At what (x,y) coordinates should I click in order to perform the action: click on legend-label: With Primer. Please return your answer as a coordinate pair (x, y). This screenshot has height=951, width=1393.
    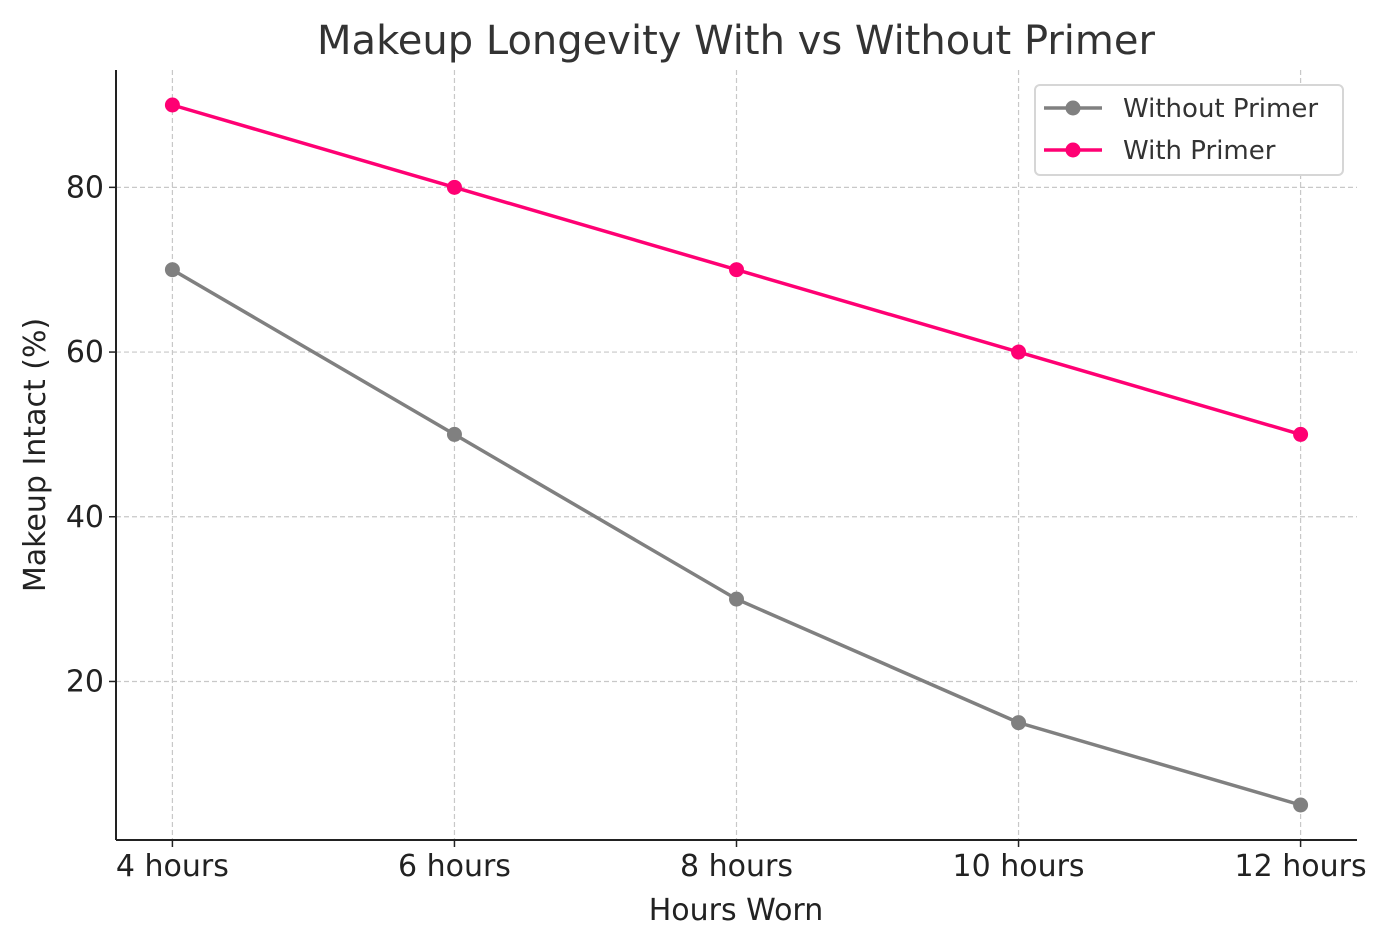
    Looking at the image, I should click on (1199, 151).